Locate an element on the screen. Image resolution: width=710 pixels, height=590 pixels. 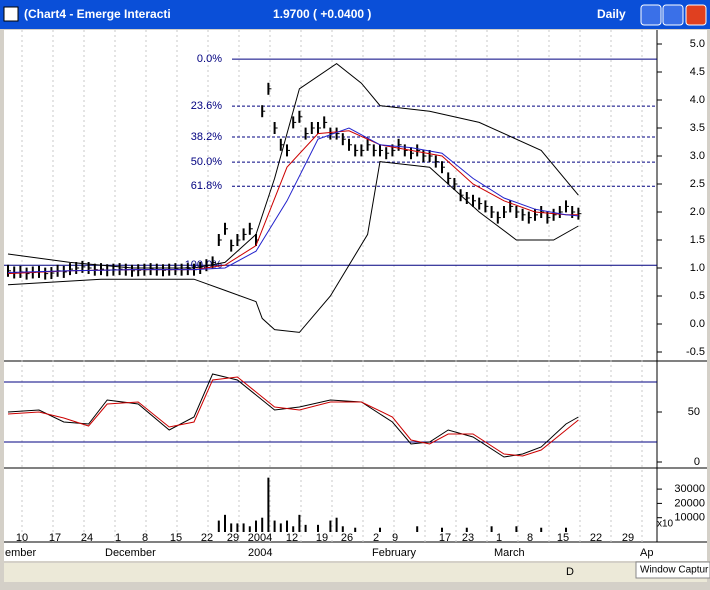
date-label: 2004 is located at coordinates (260, 538).